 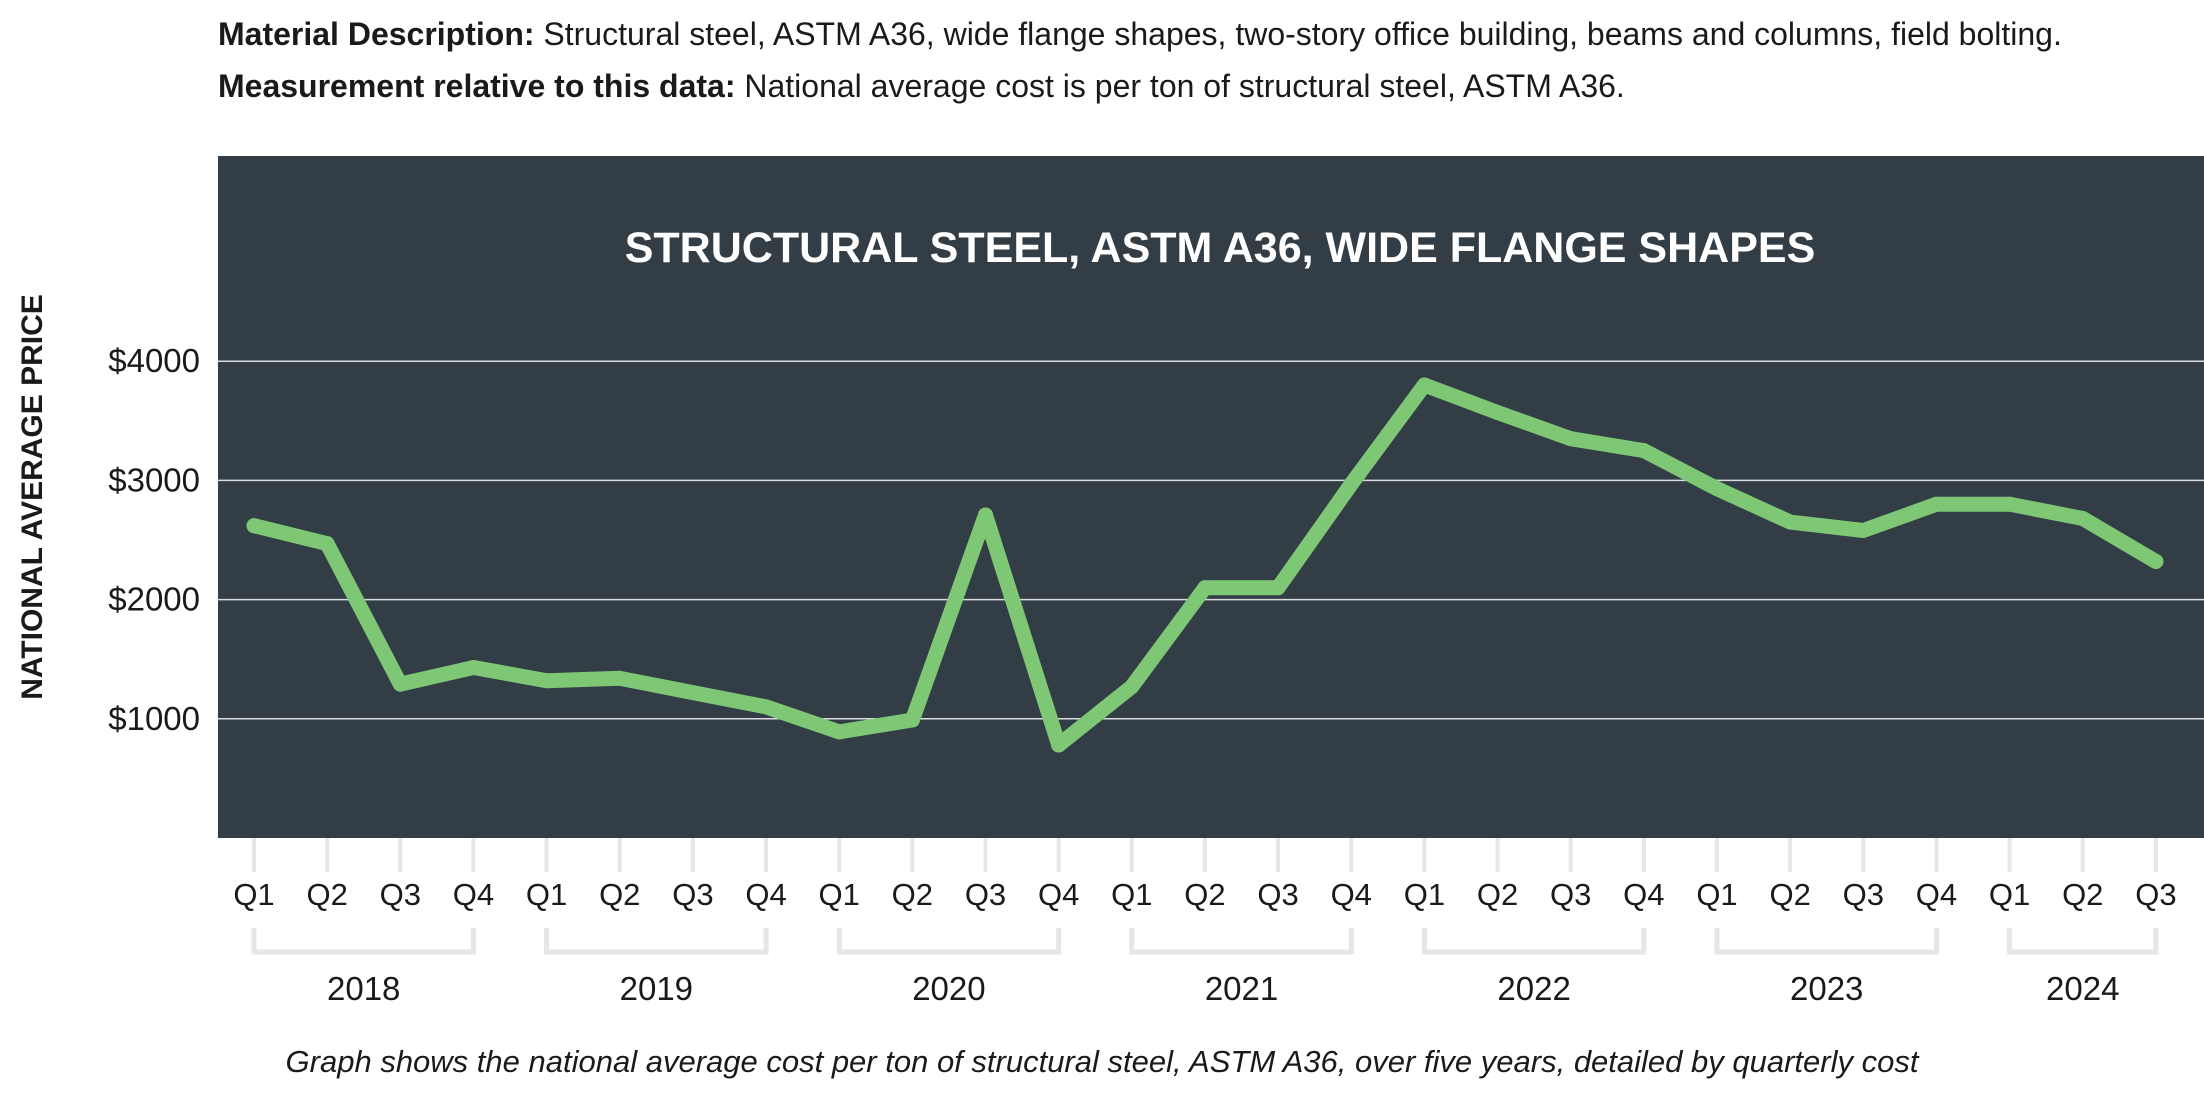 What do you see at coordinates (1205, 967) in the screenshot?
I see `year-brackets: 2018 2019 2020 2021 2022 2023 2024` at bounding box center [1205, 967].